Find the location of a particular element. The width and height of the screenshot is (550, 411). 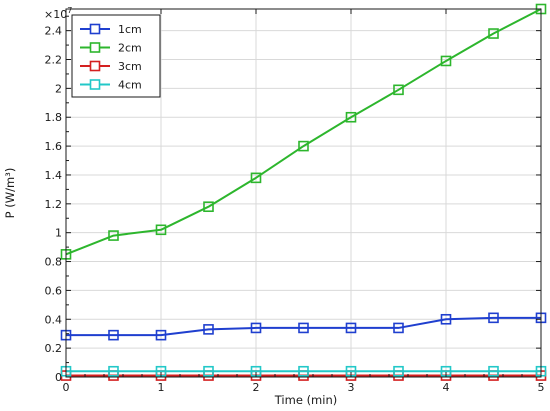

y-tick-label: 0 is located at coordinates (58, 377).